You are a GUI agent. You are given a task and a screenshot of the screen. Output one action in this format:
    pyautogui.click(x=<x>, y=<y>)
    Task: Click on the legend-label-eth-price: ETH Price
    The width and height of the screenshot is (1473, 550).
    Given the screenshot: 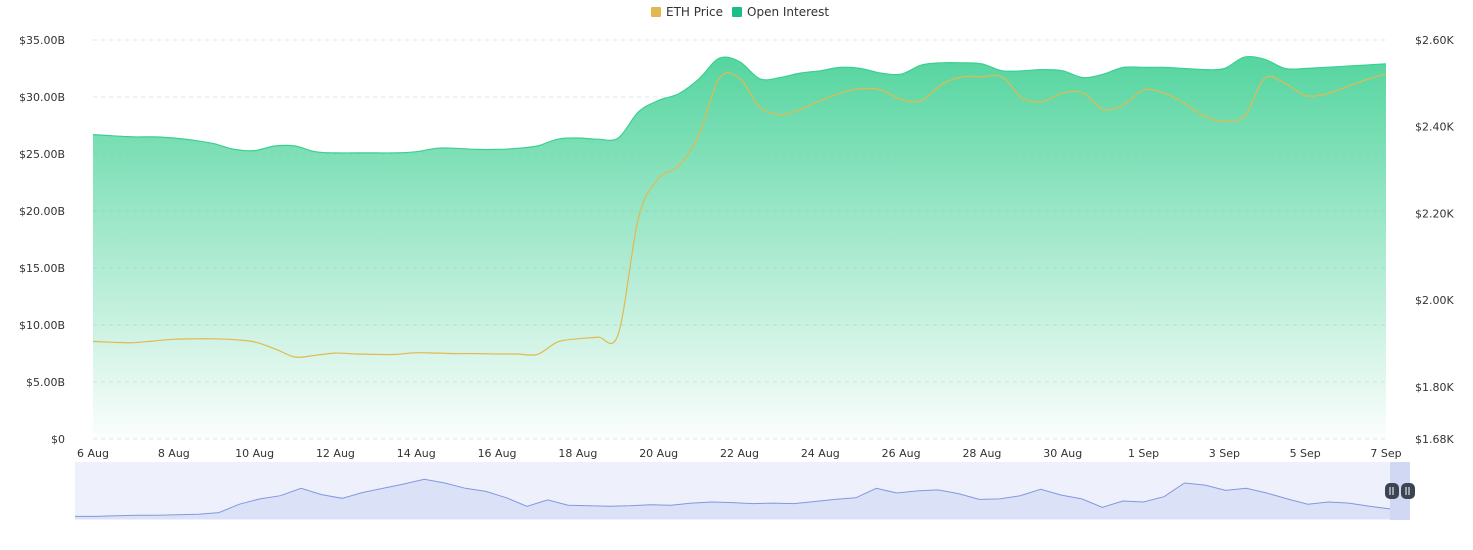 What is the action you would take?
    pyautogui.click(x=694, y=12)
    